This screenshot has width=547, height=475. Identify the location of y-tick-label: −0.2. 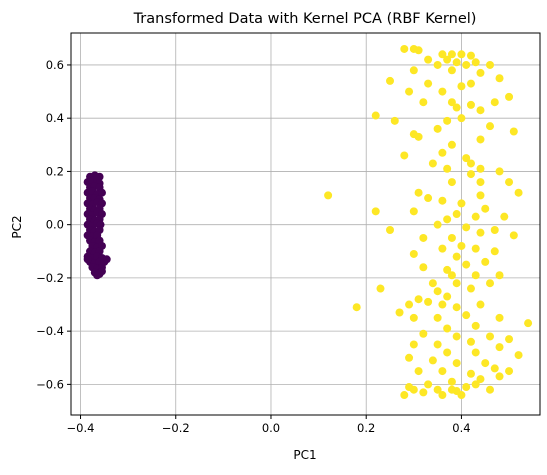
(50, 278).